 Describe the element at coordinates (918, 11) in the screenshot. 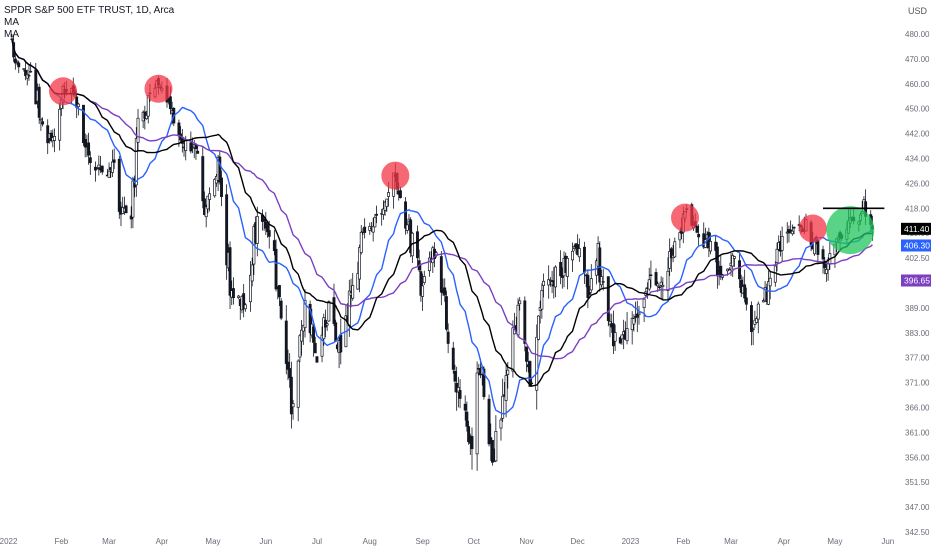

I see `currency-label: USD` at that location.